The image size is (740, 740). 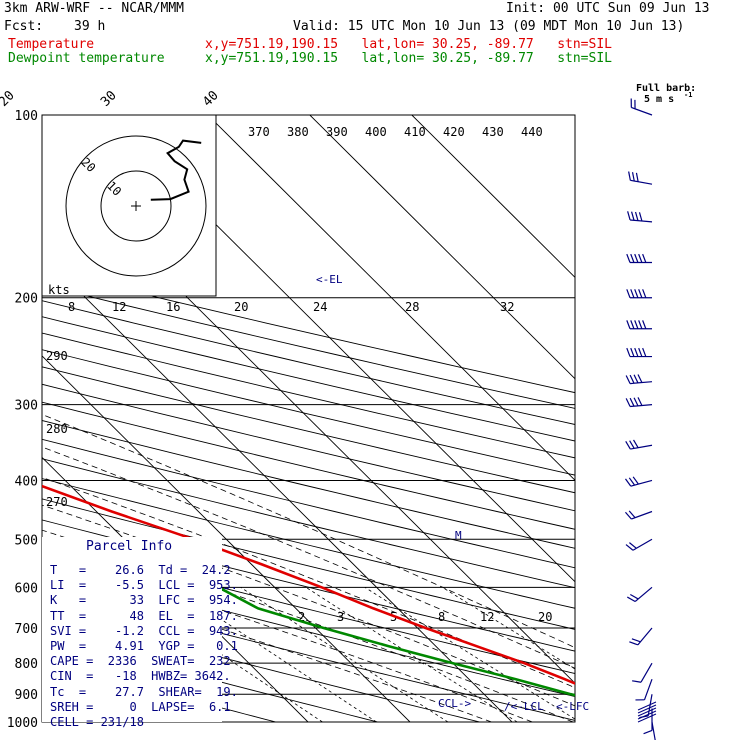 What do you see at coordinates (51, 44) in the screenshot?
I see `temperature-legend-label: Temperature` at bounding box center [51, 44].